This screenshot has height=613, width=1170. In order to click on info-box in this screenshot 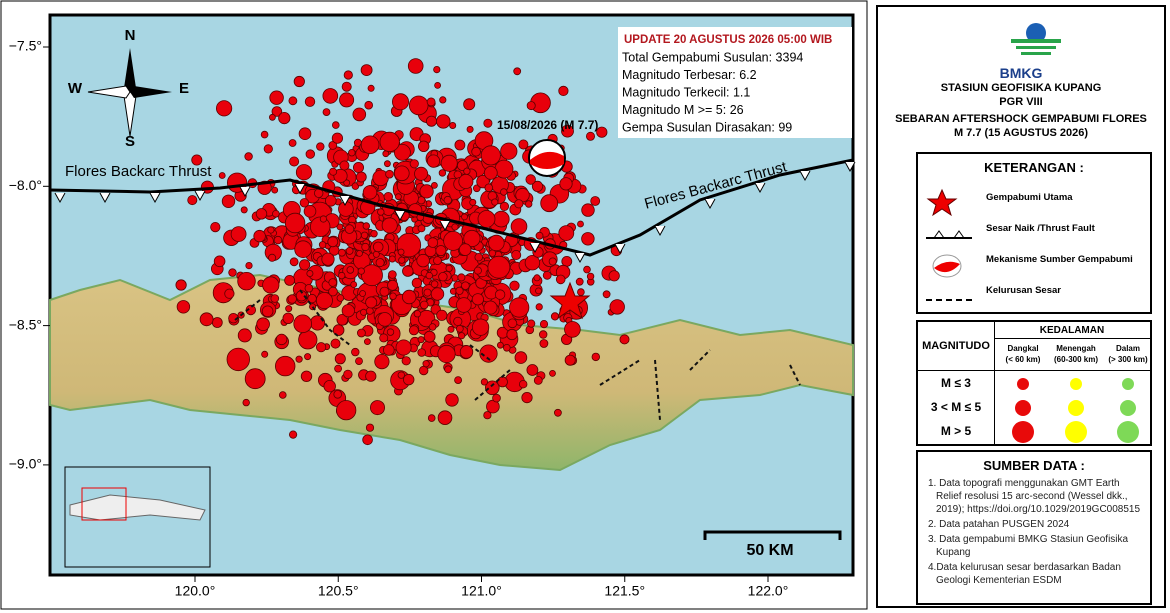, I will do `click(735, 82)`.